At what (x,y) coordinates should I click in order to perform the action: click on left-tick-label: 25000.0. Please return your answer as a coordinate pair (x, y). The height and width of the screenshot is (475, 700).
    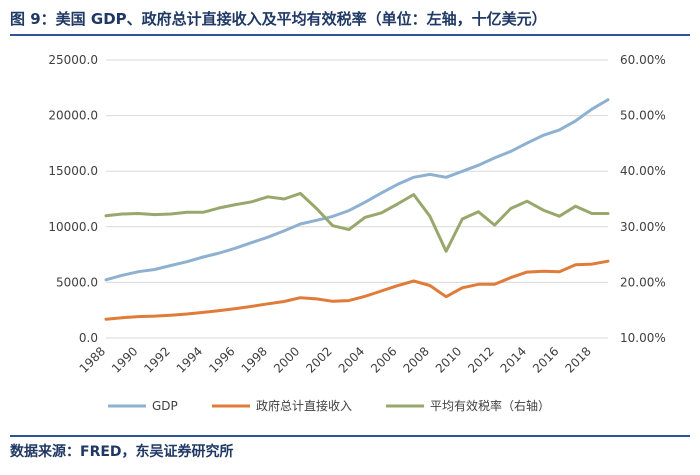
    Looking at the image, I should click on (73, 60).